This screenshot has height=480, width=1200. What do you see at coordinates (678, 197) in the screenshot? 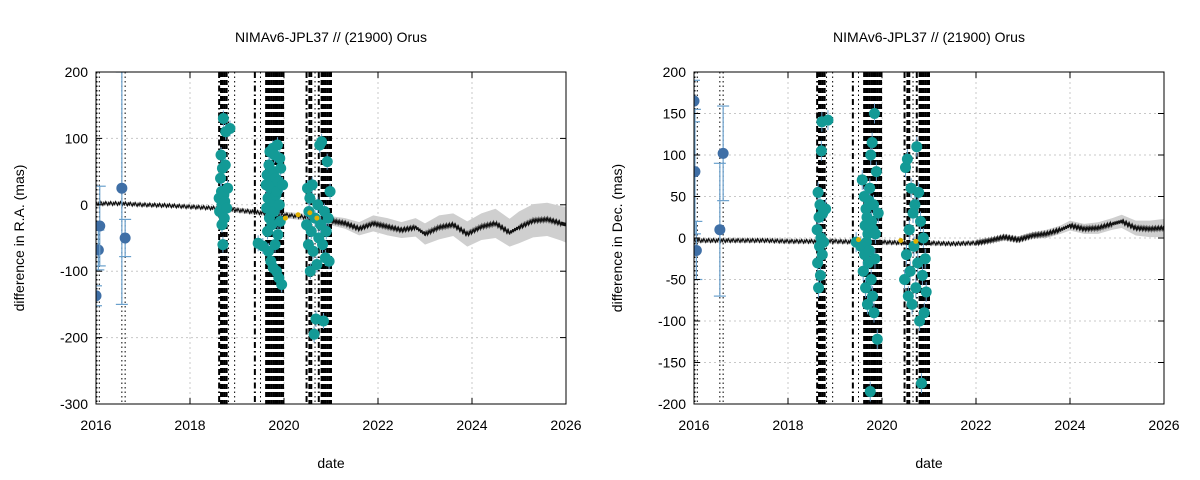
I see `y-tick-label: 50` at bounding box center [678, 197].